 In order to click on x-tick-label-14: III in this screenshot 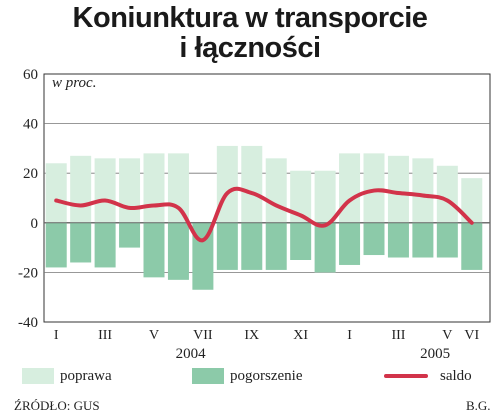, I will do `click(398, 335)`.